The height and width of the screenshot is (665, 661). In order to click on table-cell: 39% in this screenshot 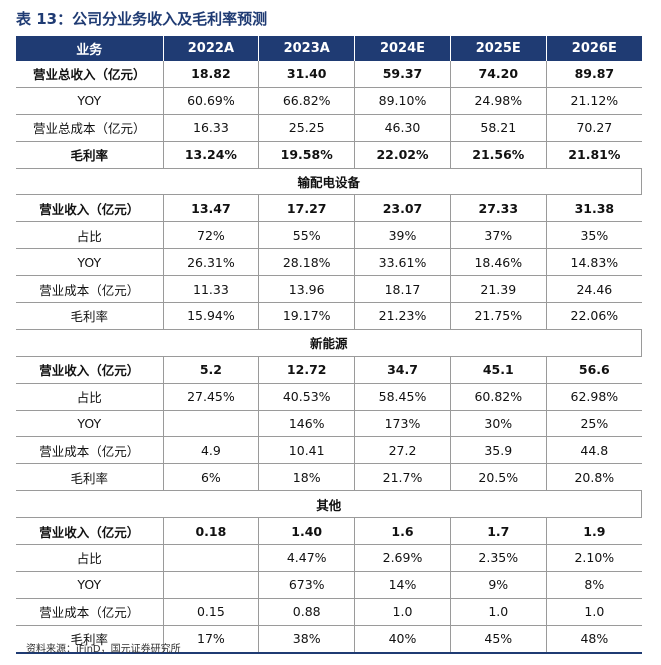, I will do `click(402, 235)`.